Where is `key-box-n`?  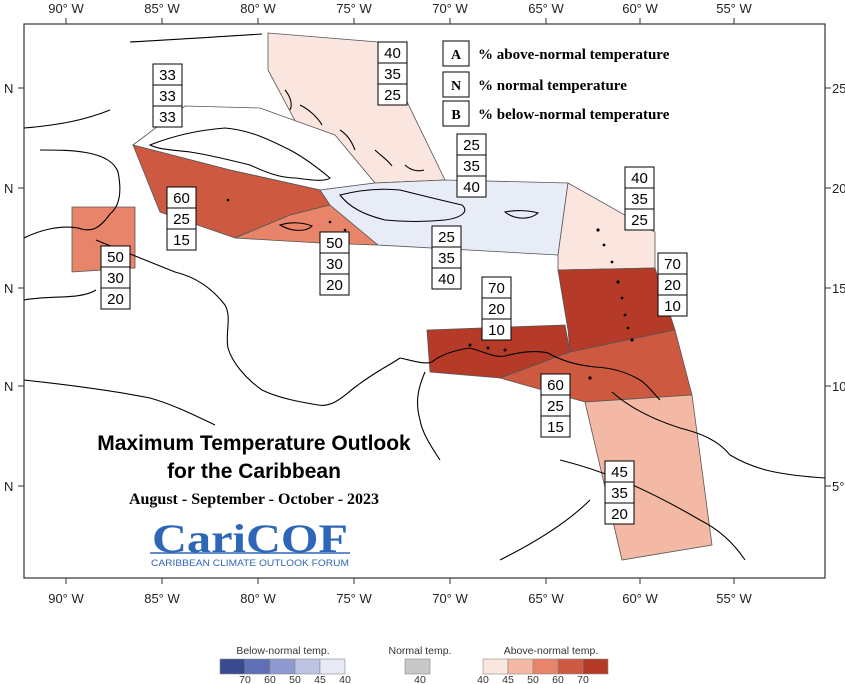 key-box-n is located at coordinates (456, 84).